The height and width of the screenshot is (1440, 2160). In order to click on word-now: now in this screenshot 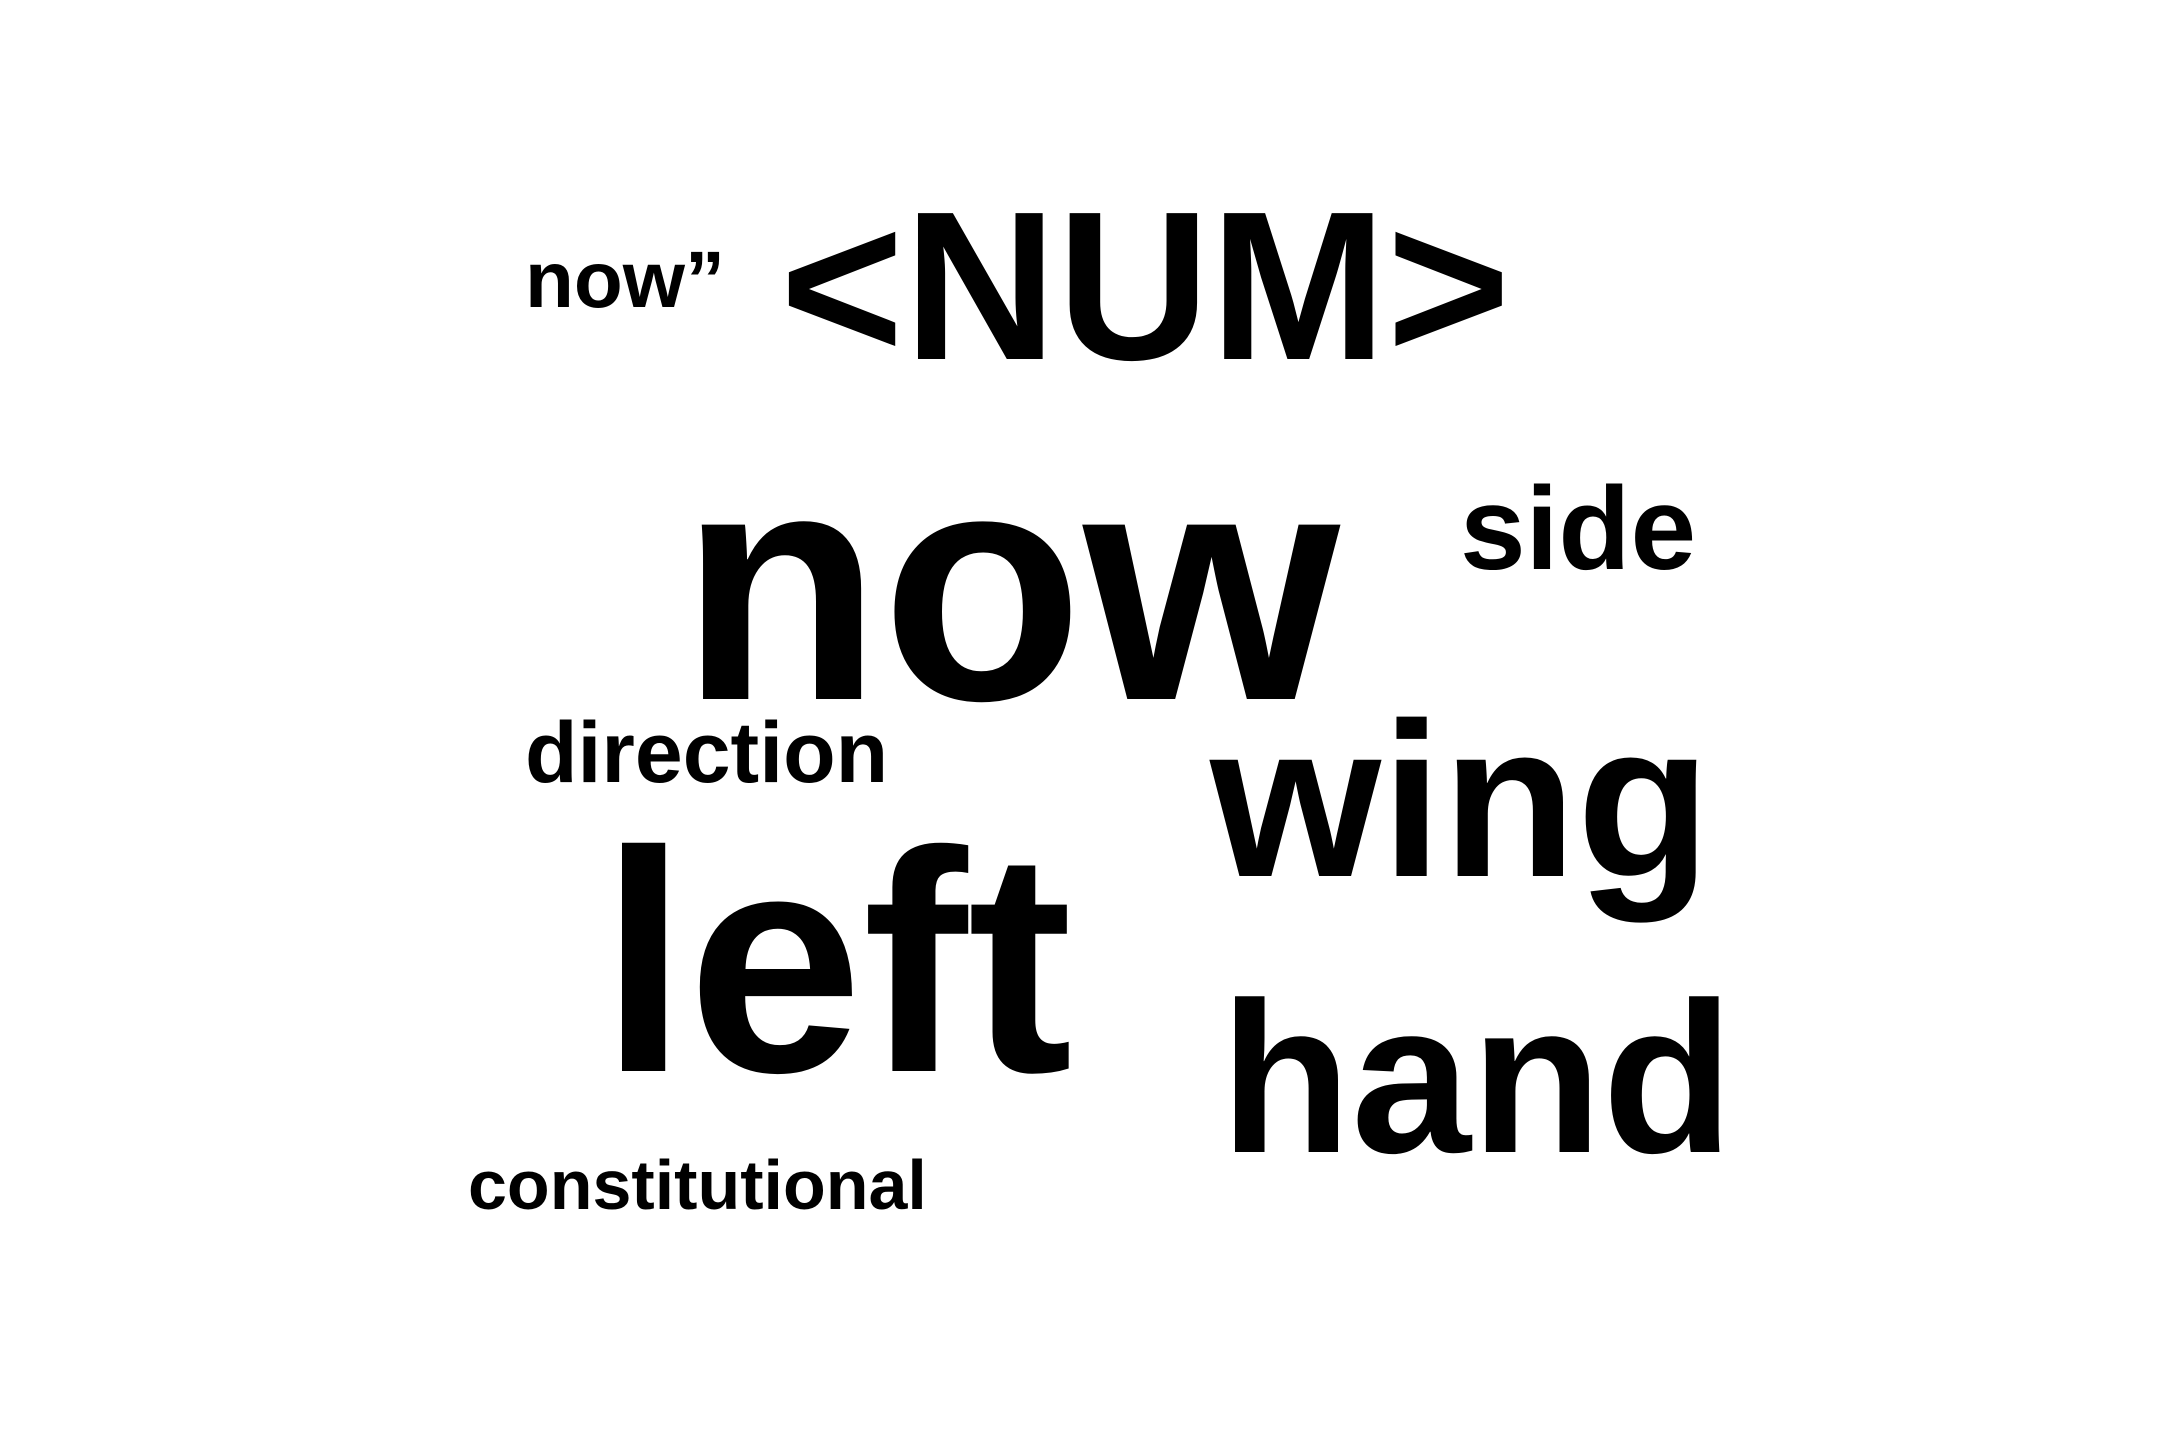, I will do `click(1010, 584)`.